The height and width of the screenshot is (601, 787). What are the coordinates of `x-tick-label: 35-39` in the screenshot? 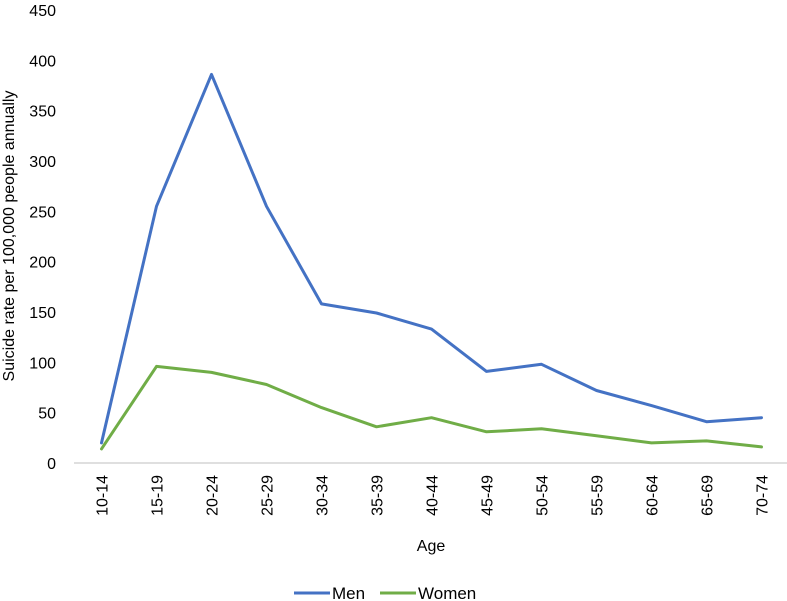 It's located at (378, 495).